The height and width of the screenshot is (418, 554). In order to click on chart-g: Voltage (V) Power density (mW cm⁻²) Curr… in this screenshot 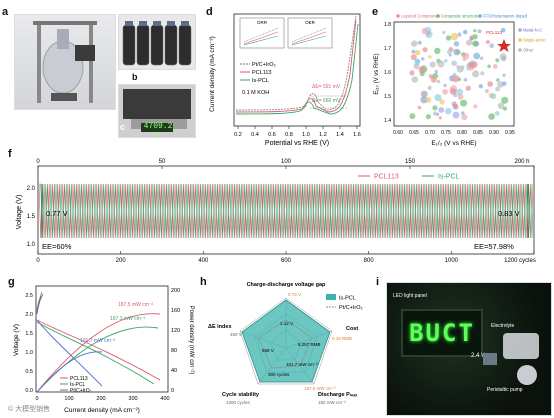, I will do `click(103, 349)`.